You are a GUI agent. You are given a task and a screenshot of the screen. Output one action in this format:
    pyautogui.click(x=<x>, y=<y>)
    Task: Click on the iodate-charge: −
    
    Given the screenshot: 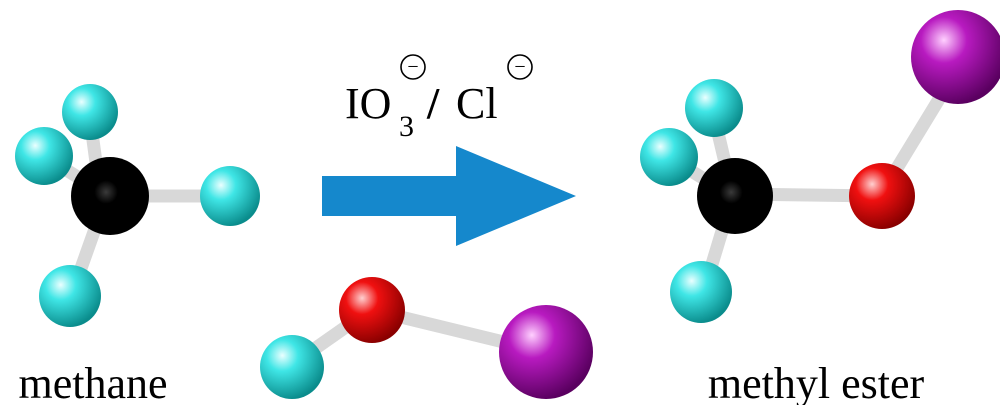 What is the action you would take?
    pyautogui.click(x=412, y=67)
    